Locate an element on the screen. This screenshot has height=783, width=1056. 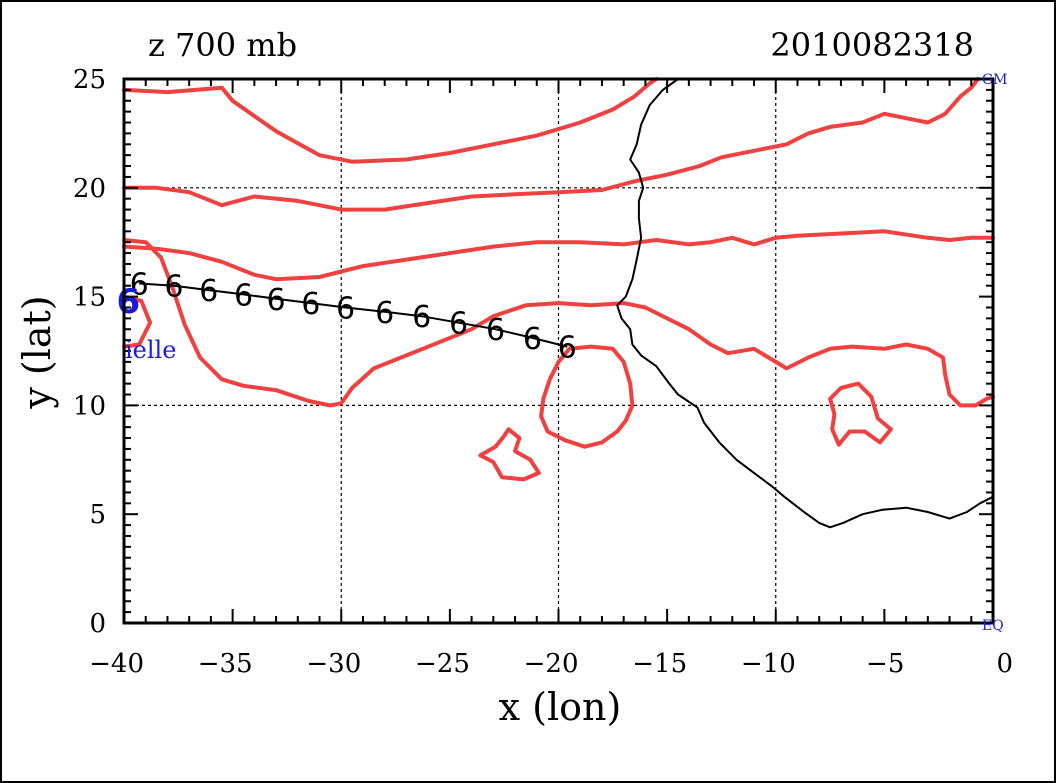
corner-label-bottom-right: EQ is located at coordinates (993, 626).